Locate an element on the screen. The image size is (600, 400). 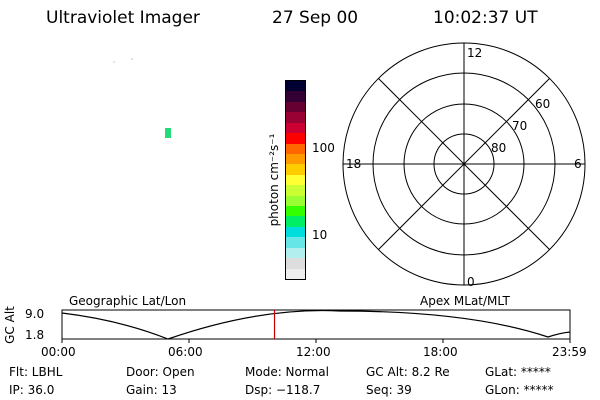
strip-x-tick: 18:00 is located at coordinates (440, 352).